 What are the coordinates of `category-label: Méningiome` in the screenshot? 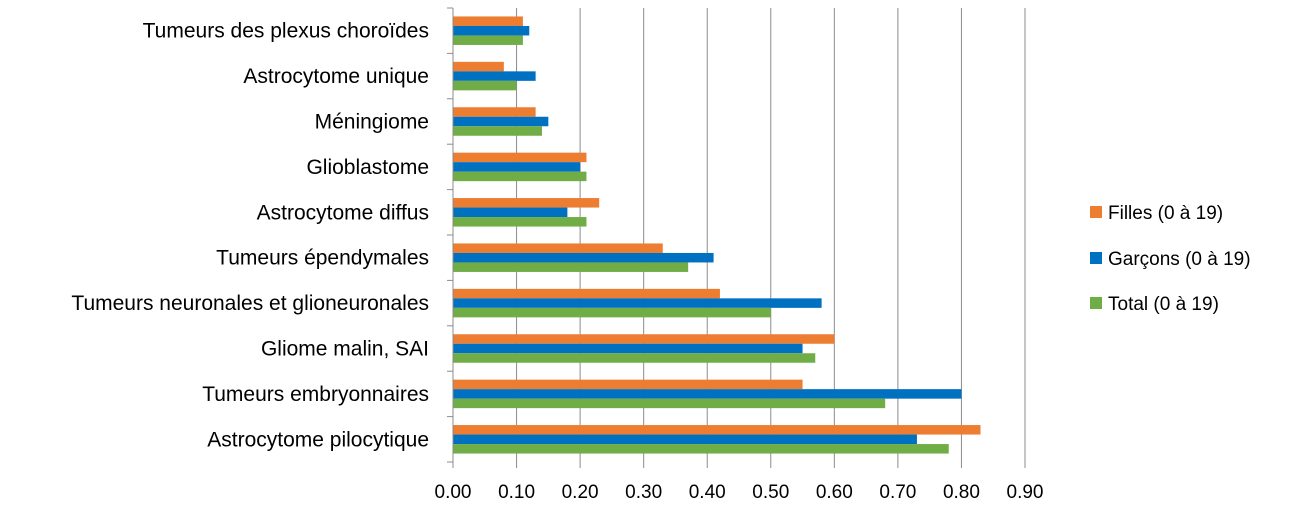 It's located at (372, 122).